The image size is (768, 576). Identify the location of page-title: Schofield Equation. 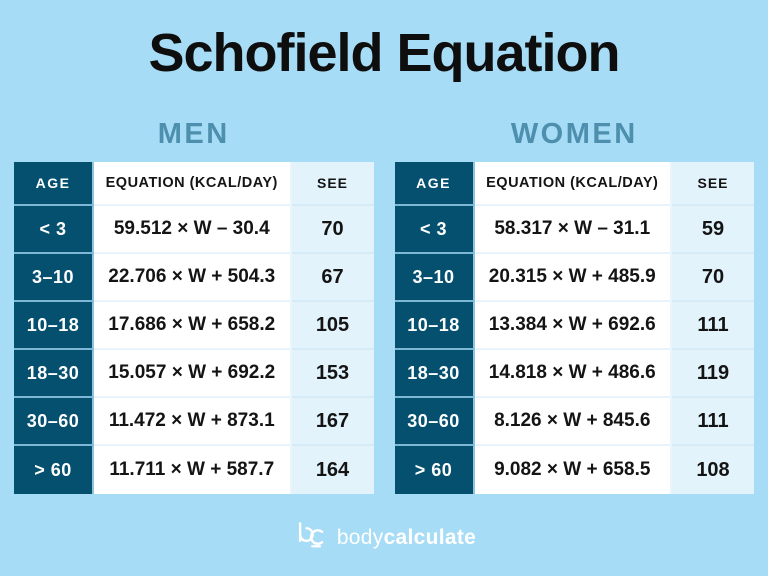
(384, 53).